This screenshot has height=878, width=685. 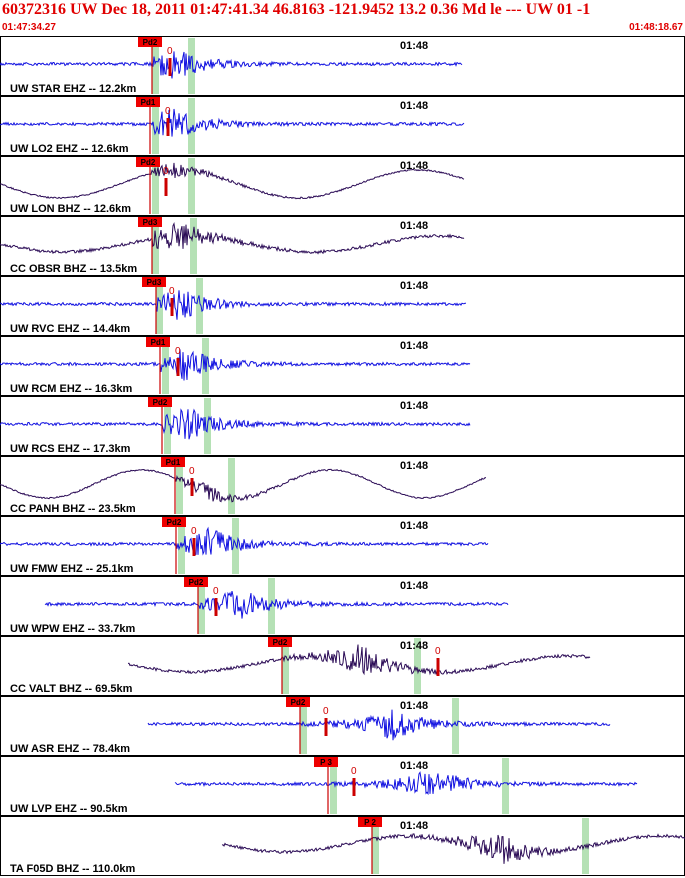 I want to click on pick-label: P 2, so click(x=370, y=822).